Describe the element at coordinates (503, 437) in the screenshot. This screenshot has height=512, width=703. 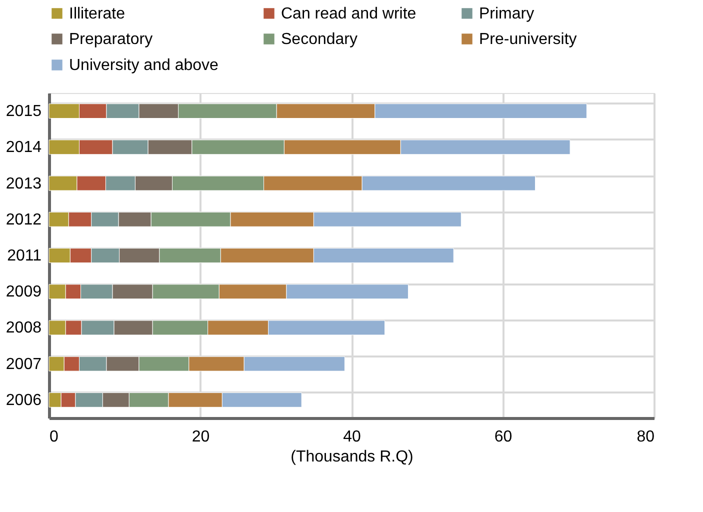
I see `x-tick-label: 60` at that location.